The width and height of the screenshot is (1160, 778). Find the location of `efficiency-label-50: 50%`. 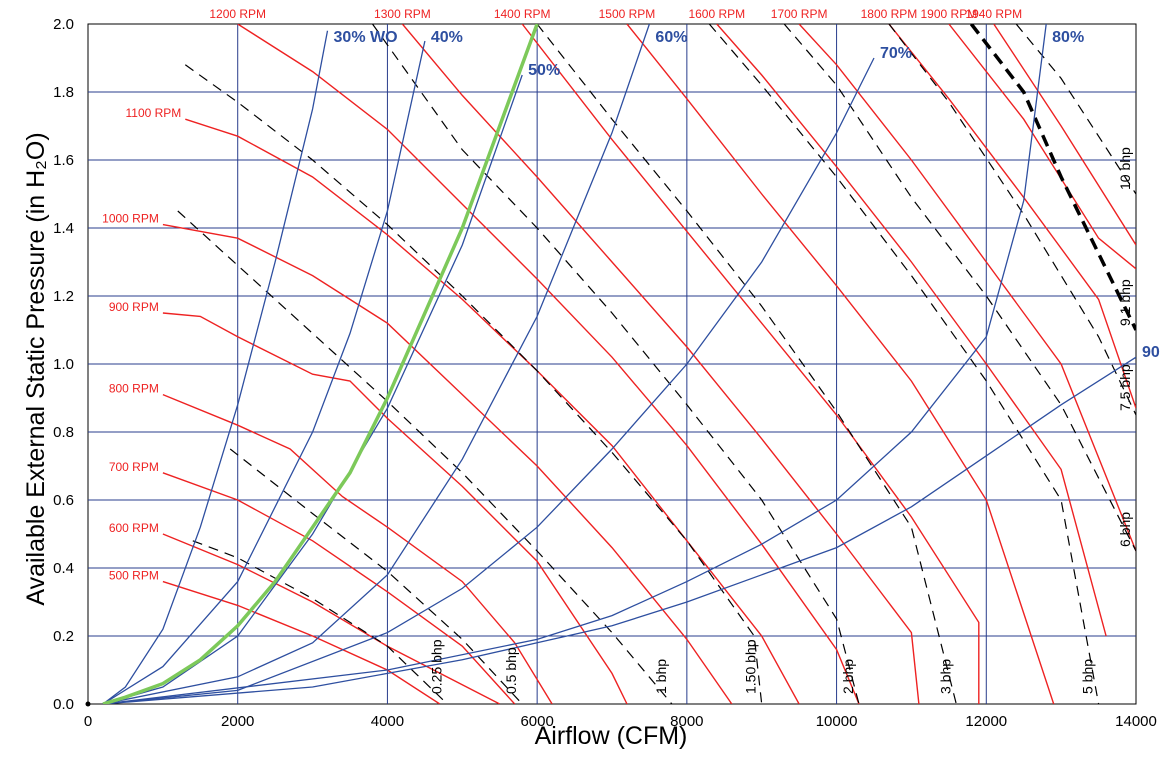

efficiency-label-50: 50% is located at coordinates (544, 70).